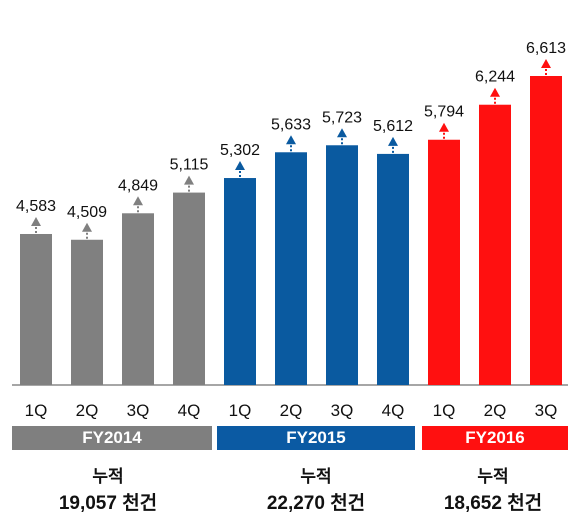 Image resolution: width=568 pixels, height=521 pixels. Describe the element at coordinates (36, 206) in the screenshot. I see `value-label: 4,583` at that location.